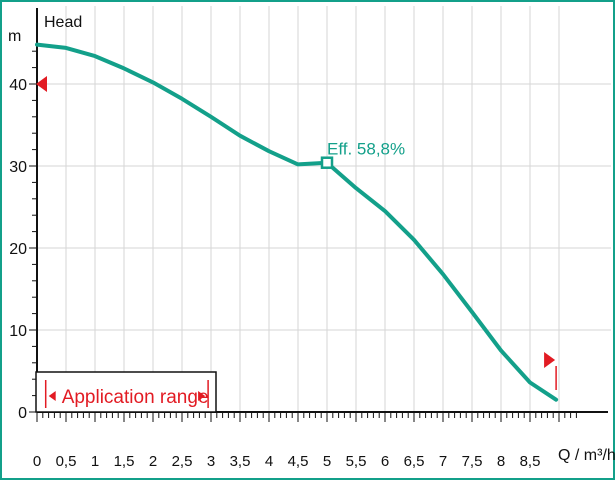 The image size is (615, 480). I want to click on x-tick-label: 7, so click(443, 461).